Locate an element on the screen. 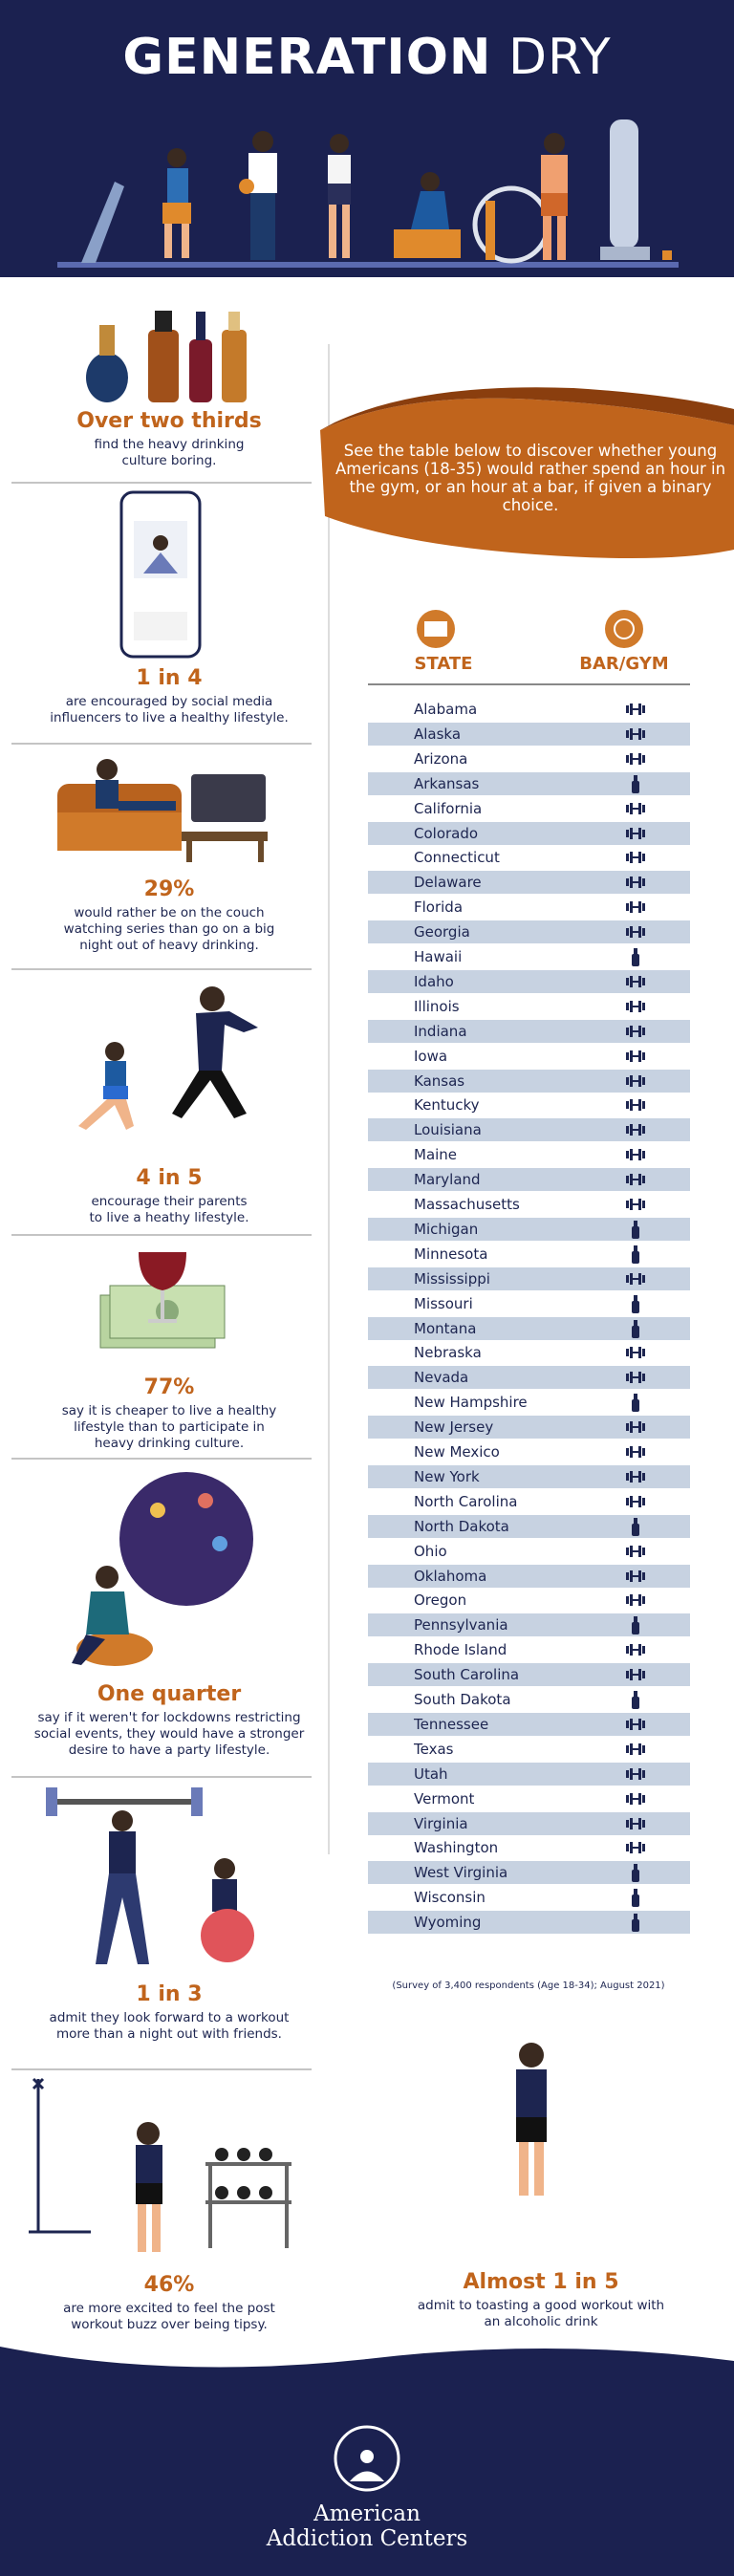 This screenshot has height=2576, width=734. state-name: Connecticut is located at coordinates (457, 858).